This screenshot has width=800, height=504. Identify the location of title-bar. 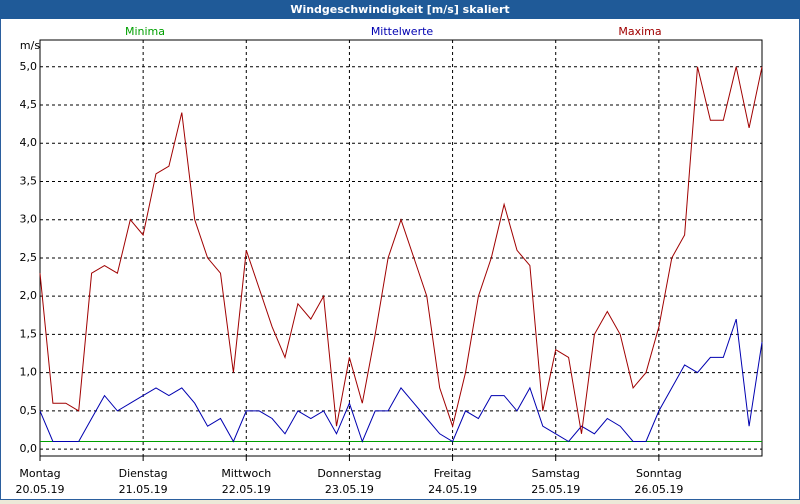
(400, 9).